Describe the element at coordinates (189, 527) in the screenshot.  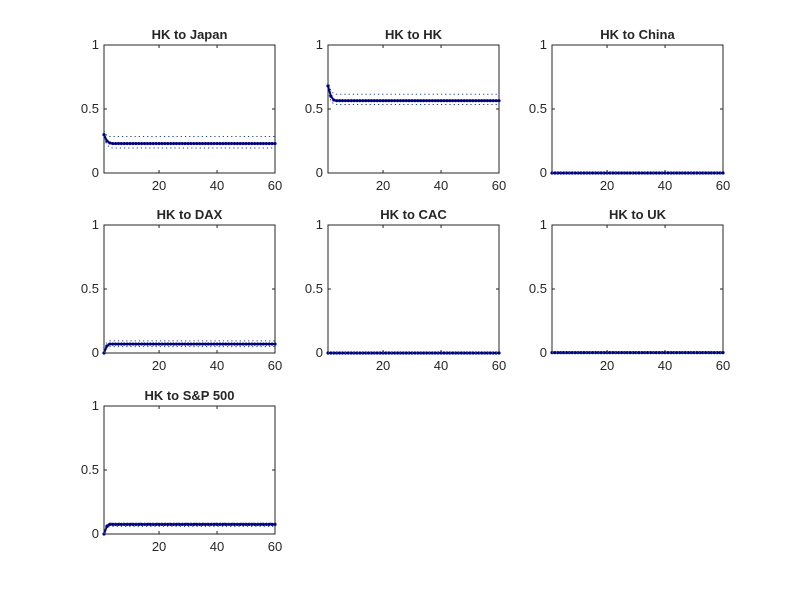
I see `upper-band-line` at that location.